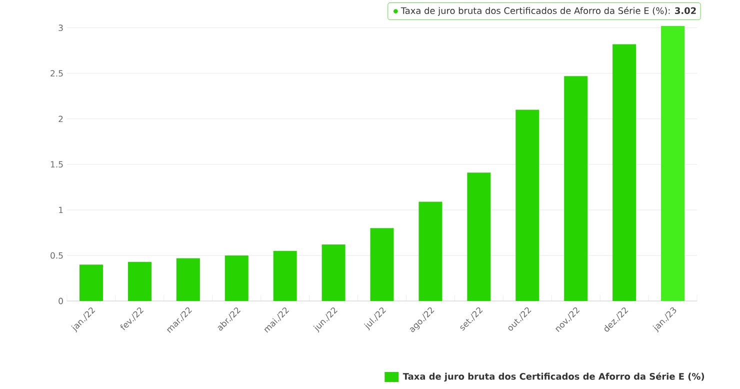  I want to click on legend-label: Taxa de juro bruta dos Certificados de Aforro da Série E (%), so click(553, 377).